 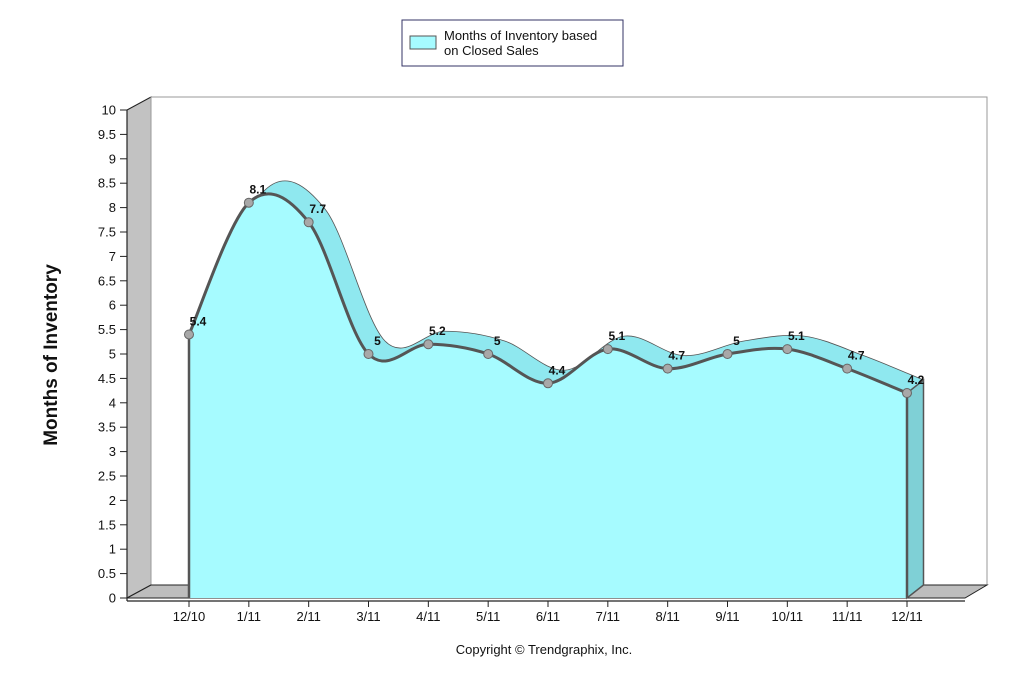 What do you see at coordinates (107, 524) in the screenshot?
I see `y-tick-label: 1.5` at bounding box center [107, 524].